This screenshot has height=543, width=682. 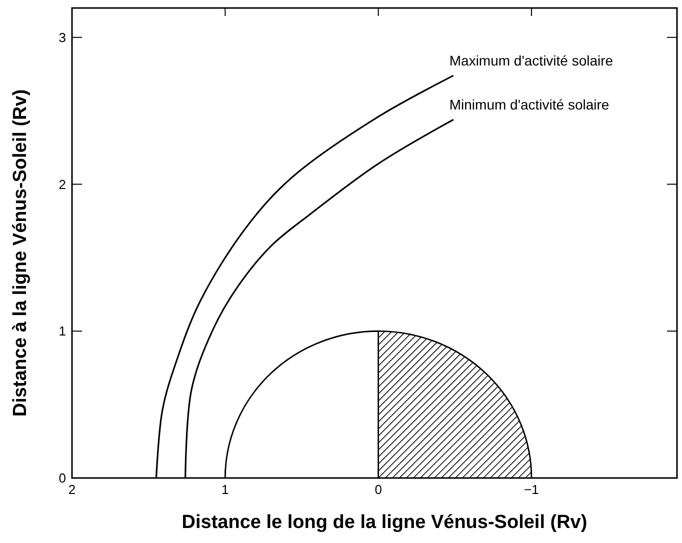 What do you see at coordinates (529, 104) in the screenshot?
I see `series-label: Minimum d'activité solaire` at bounding box center [529, 104].